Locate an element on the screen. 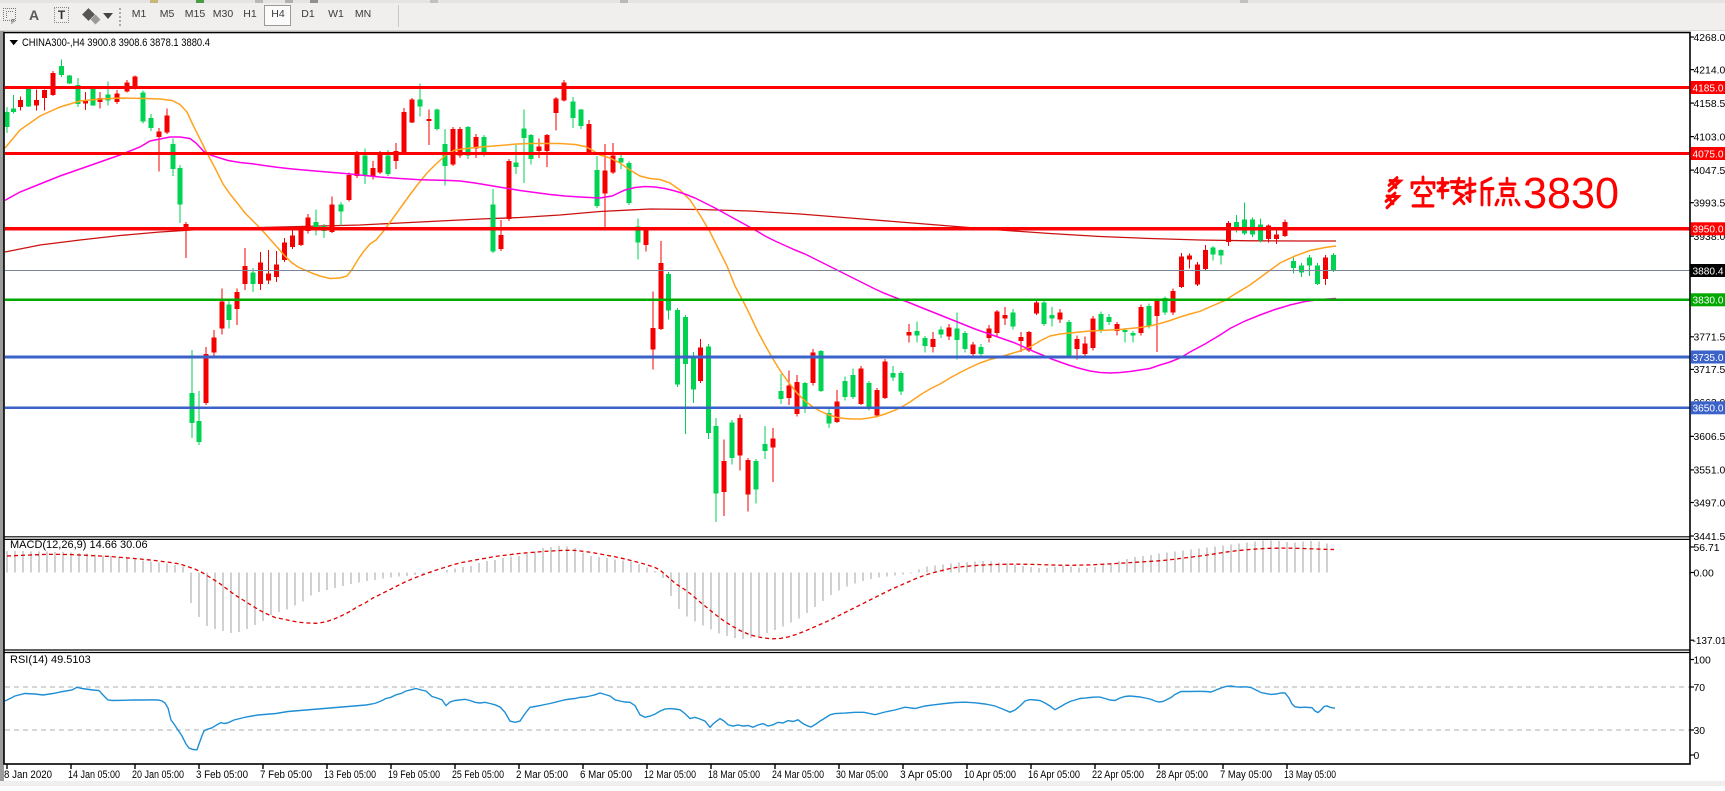  svg-text: 18 Mar 05:00 is located at coordinates (734, 775).